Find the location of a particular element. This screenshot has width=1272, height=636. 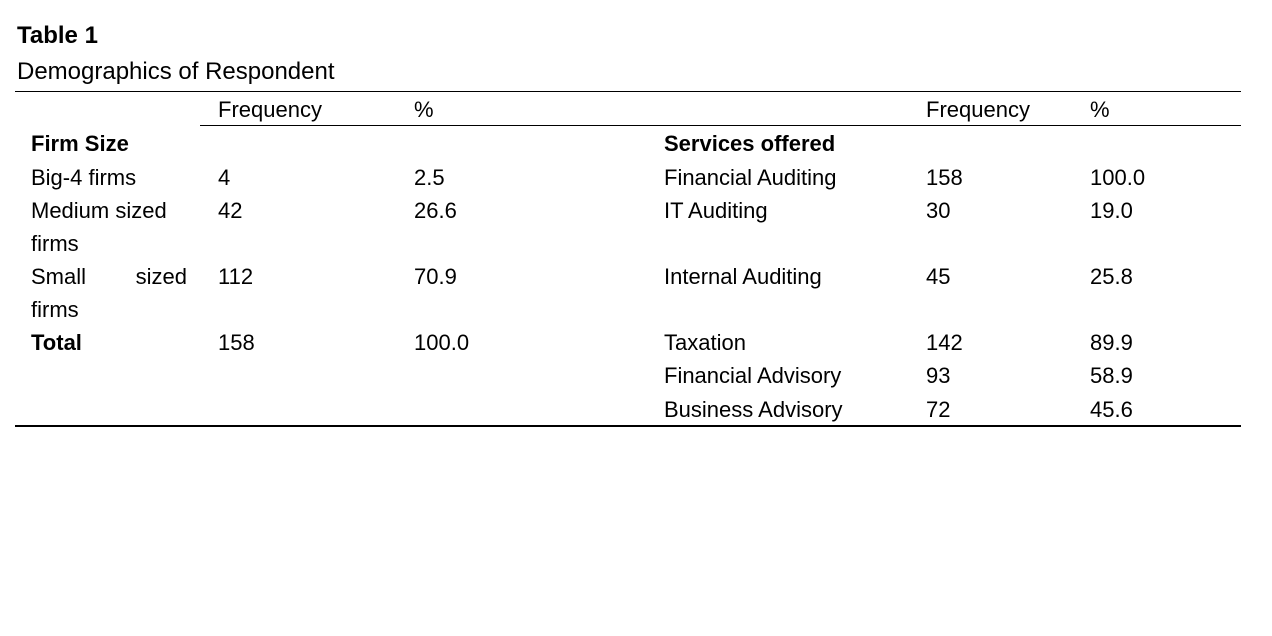

service-percent-internal-auditing: 25.8 is located at coordinates (1111, 276).